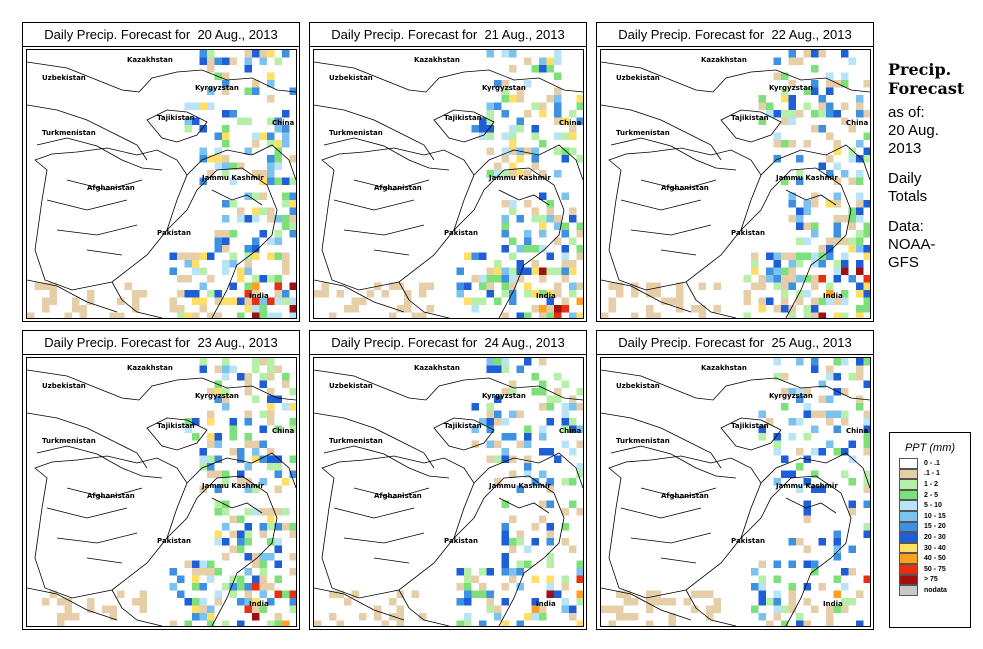 The height and width of the screenshot is (649, 983). I want to click on legend-swatch, so click(908, 516).